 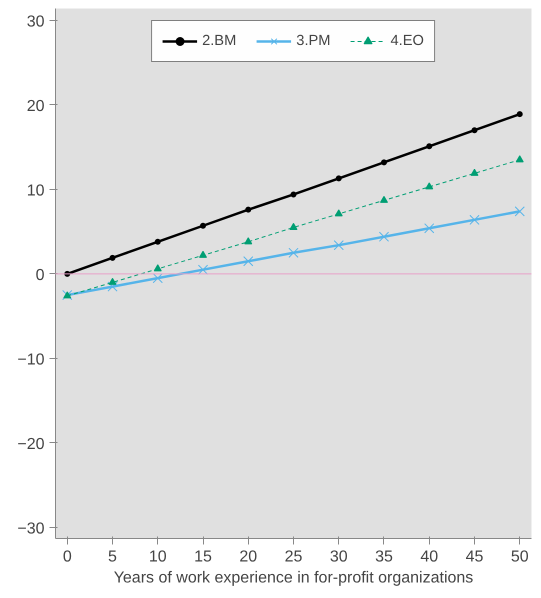 I want to click on x-tick-label: 50, so click(x=519, y=557).